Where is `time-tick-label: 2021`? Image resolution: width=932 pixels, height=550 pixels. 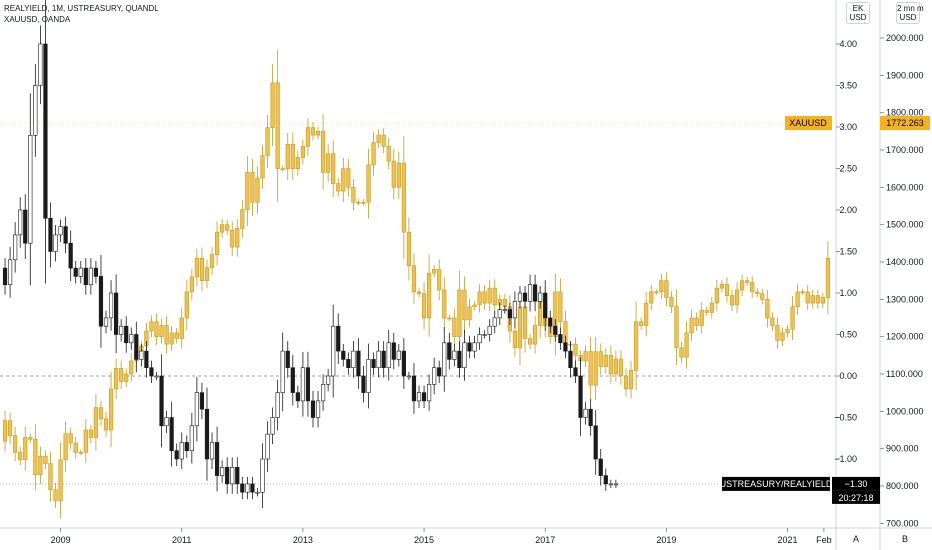
time-tick-label: 2021 is located at coordinates (788, 540).